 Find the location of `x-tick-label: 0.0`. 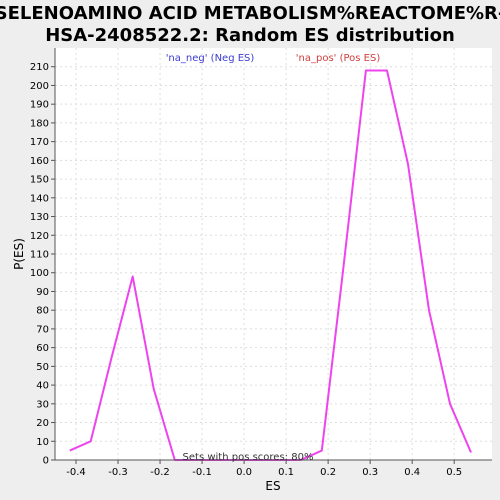

x-tick-label: 0.0 is located at coordinates (244, 472).